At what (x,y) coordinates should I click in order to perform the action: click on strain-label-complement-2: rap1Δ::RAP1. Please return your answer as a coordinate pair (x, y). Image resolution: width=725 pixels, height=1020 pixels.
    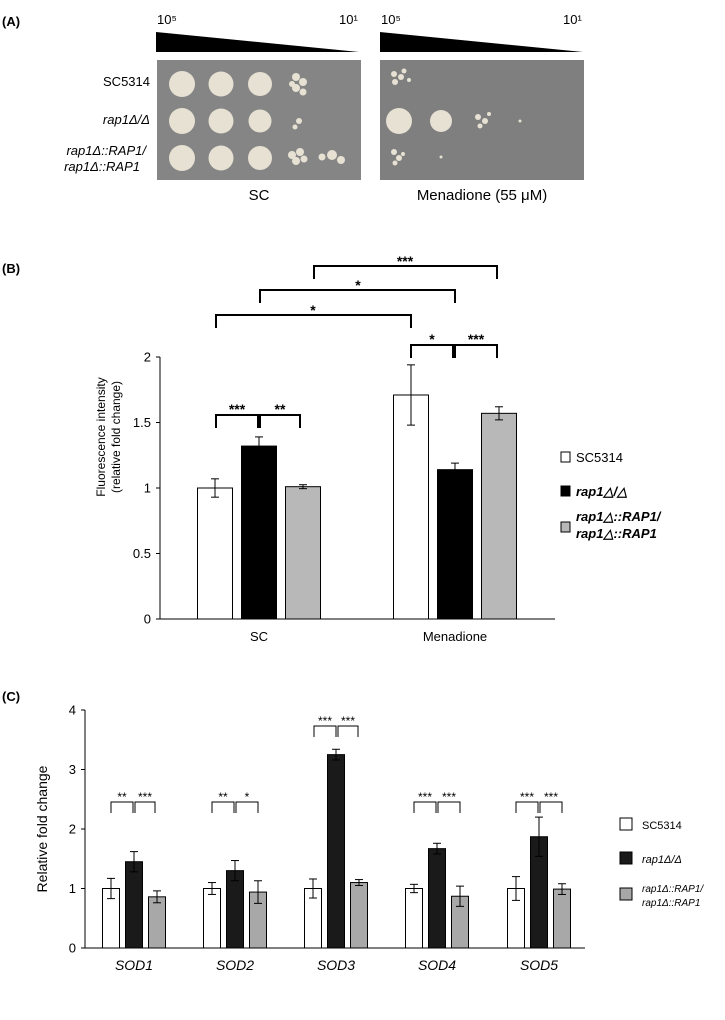
    Looking at the image, I should click on (102, 166).